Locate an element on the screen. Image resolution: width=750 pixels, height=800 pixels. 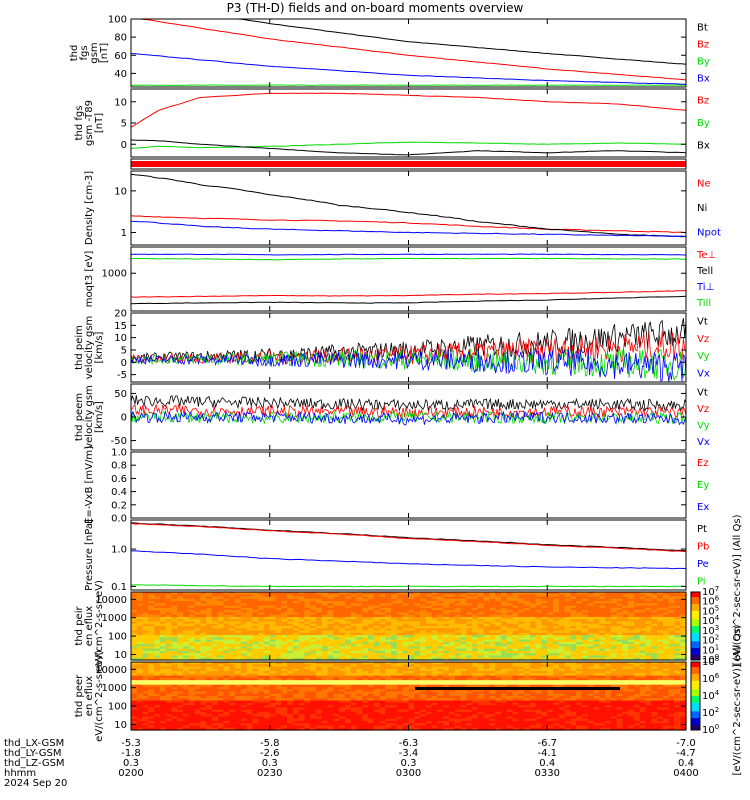
xtick-z_gsm-1: 0.3 is located at coordinates (270, 763).